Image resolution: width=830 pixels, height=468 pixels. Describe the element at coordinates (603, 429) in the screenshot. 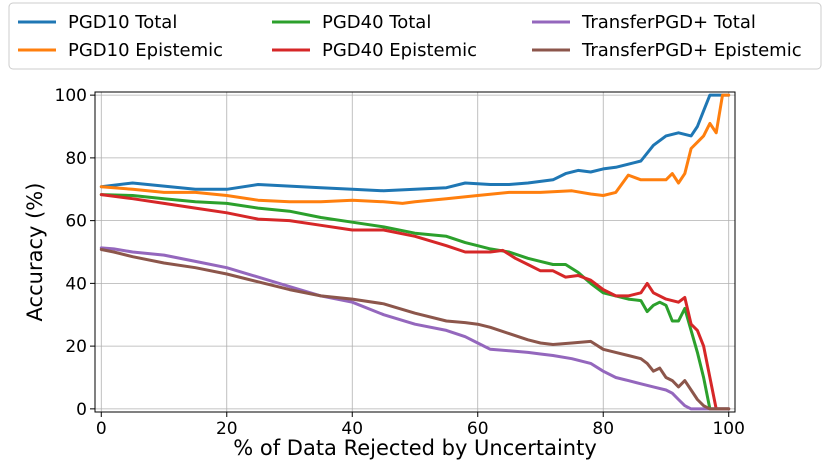

I see `x-tick-label: 80` at that location.